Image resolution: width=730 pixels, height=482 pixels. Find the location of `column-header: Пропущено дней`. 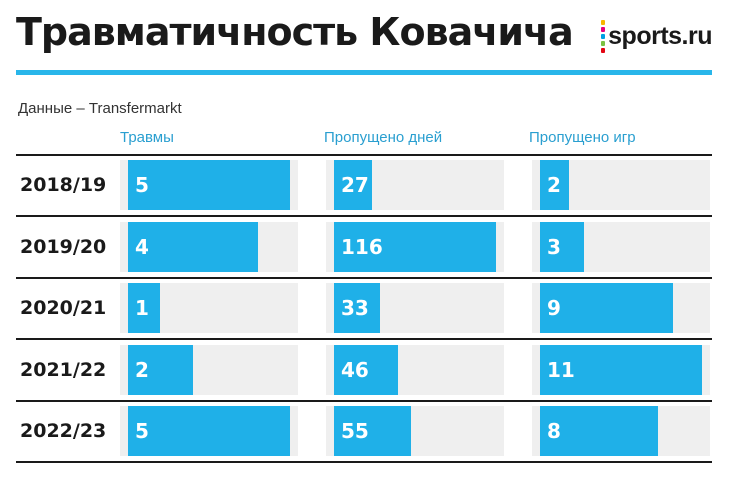

column-header: Пропущено дней is located at coordinates (383, 137).